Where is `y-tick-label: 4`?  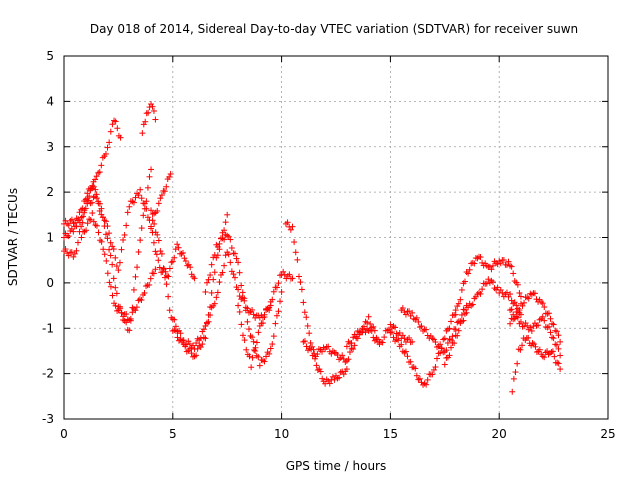
y-tick-label: 4 is located at coordinates (50, 101).